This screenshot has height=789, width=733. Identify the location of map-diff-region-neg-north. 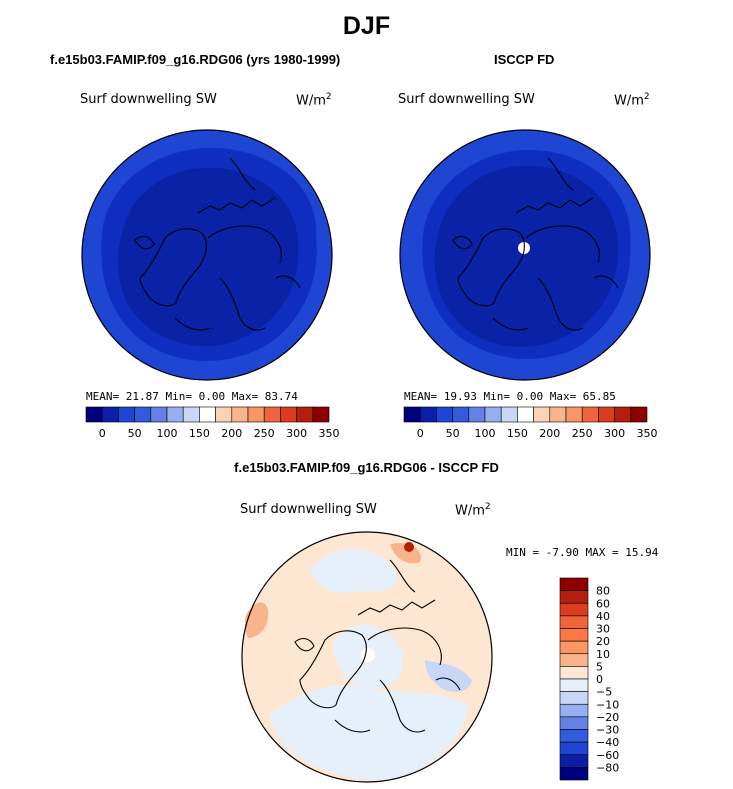
(353, 571).